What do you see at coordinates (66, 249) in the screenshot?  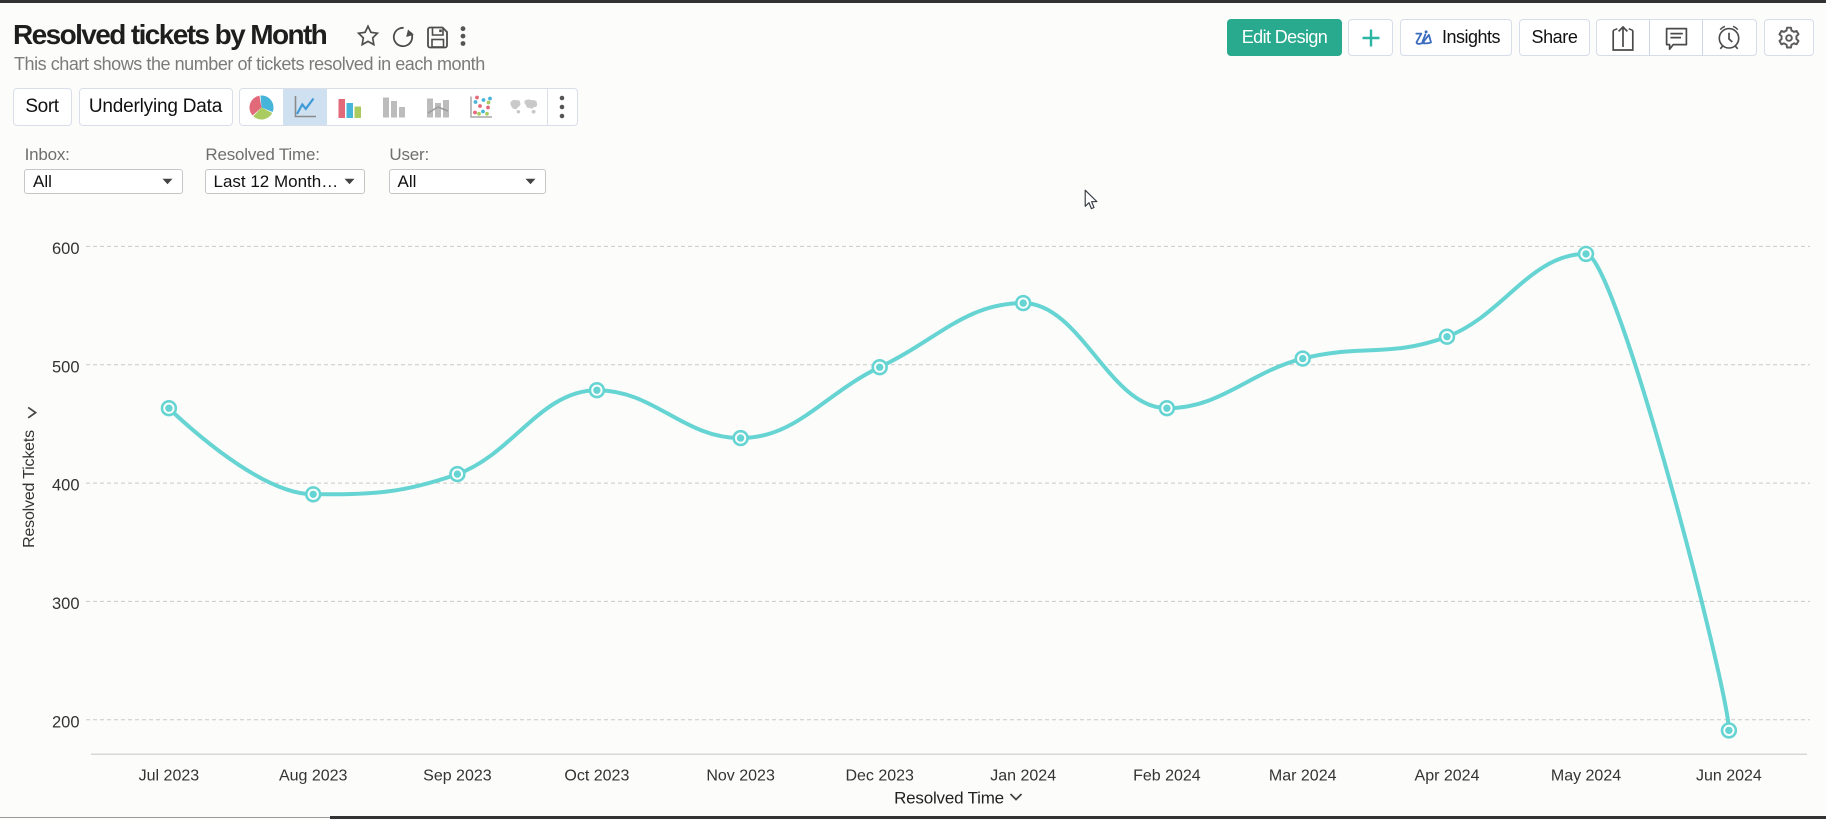 I see `svg-text: 600` at bounding box center [66, 249].